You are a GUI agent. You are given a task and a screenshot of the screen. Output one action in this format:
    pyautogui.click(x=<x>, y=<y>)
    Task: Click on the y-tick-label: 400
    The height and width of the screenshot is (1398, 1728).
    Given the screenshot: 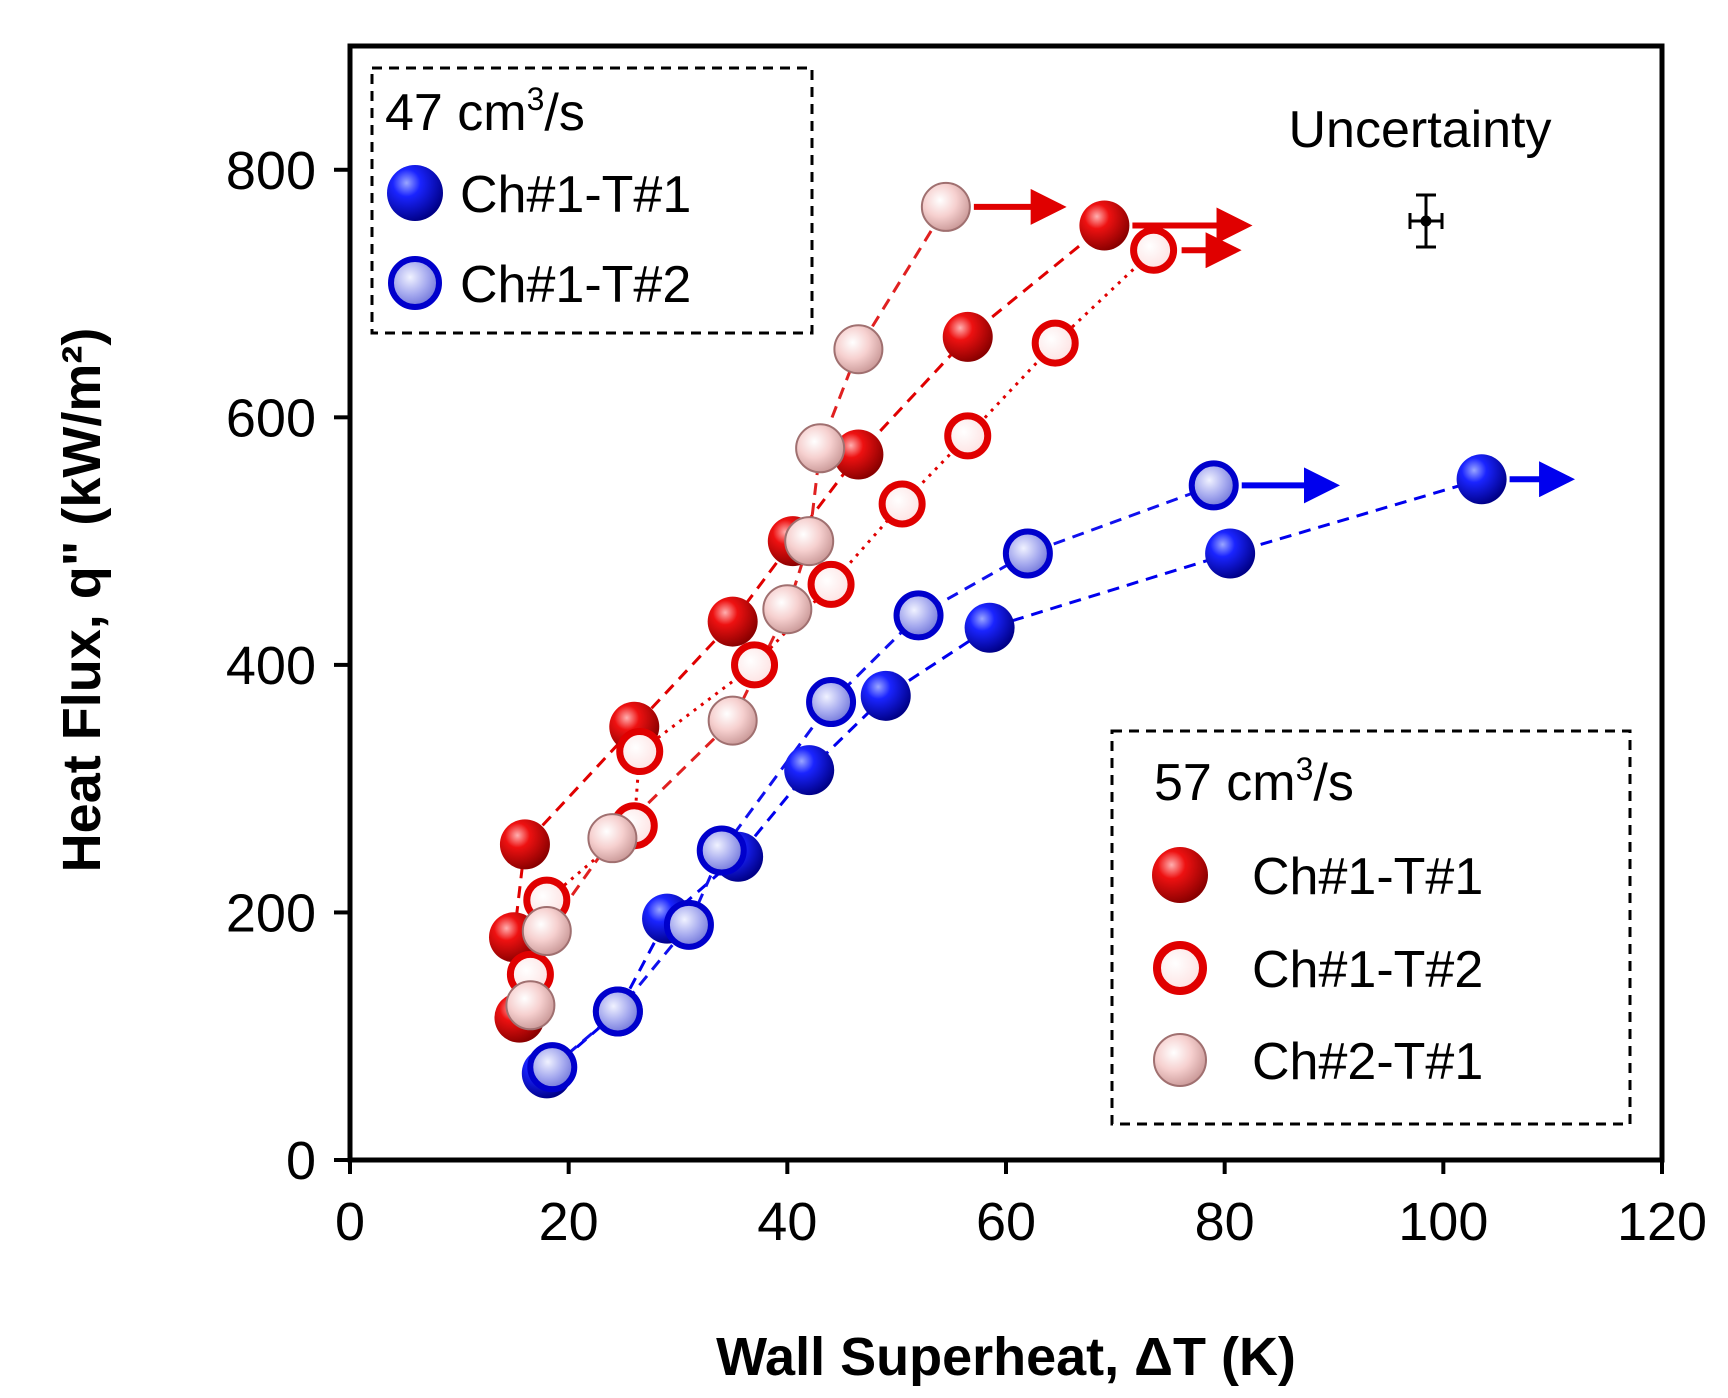 What is the action you would take?
    pyautogui.click(x=271, y=666)
    